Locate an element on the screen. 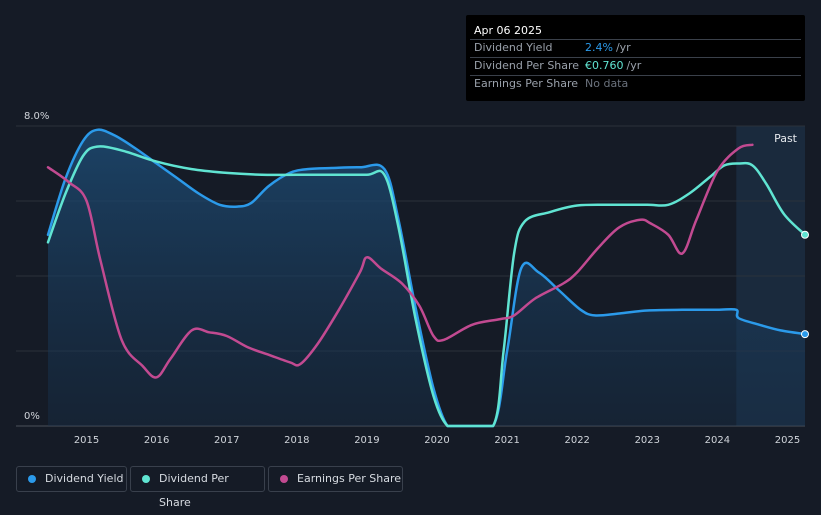  series-endpoints is located at coordinates (805, 284).